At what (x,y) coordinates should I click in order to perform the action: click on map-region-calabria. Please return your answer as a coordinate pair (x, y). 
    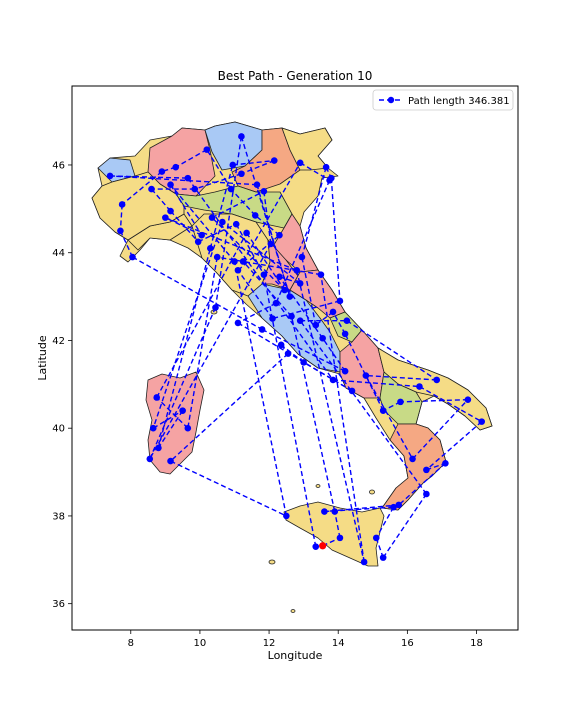
    Looking at the image, I should click on (414, 467).